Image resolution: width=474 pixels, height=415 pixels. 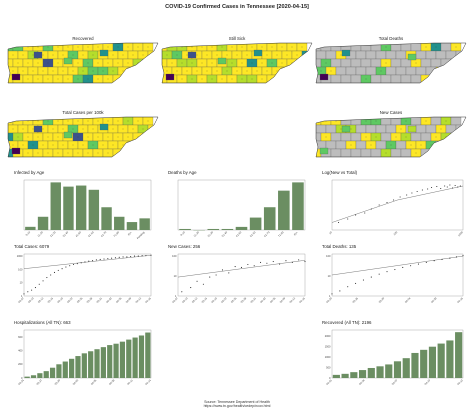 I want to click on tick-label: 04-04, so click(x=362, y=382).